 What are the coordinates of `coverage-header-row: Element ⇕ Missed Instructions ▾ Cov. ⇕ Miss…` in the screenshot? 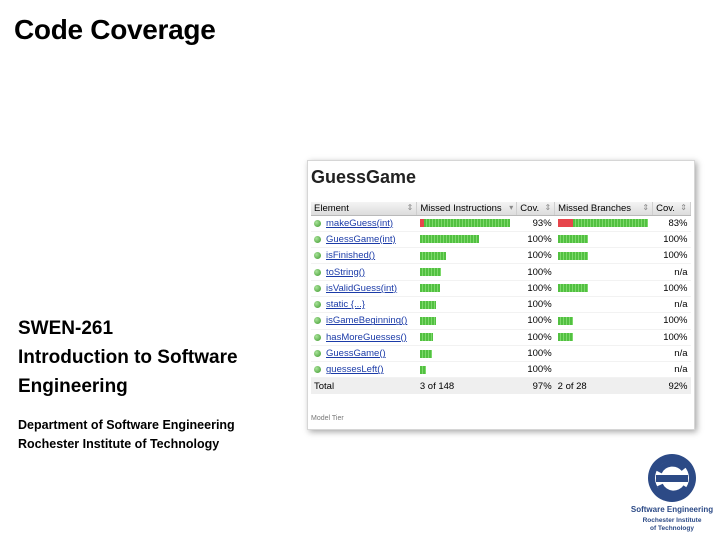 It's located at (501, 209).